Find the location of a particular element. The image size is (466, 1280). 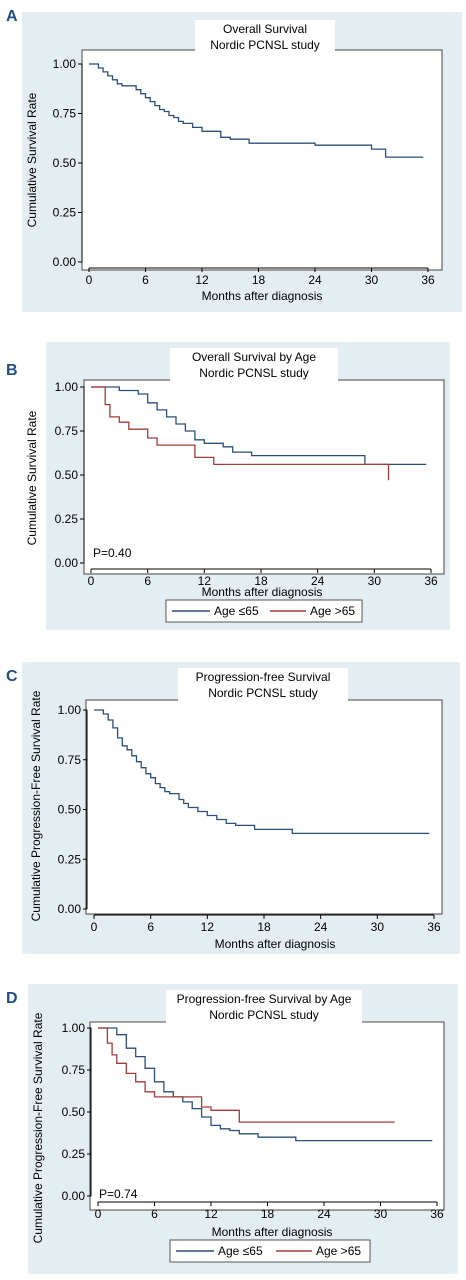

panel-b-y-tick-label: 0.00 is located at coordinates (67, 563).